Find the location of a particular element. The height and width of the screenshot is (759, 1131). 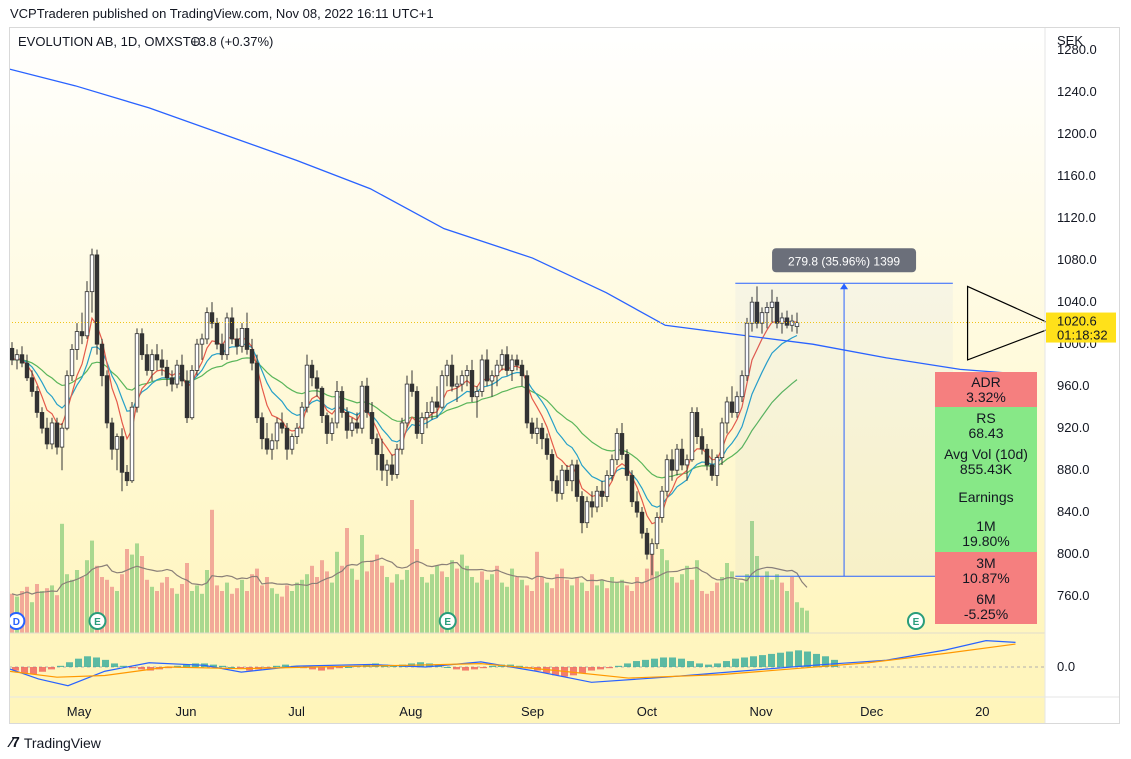

six-month-stat: 6M -5.25% is located at coordinates (986, 607).